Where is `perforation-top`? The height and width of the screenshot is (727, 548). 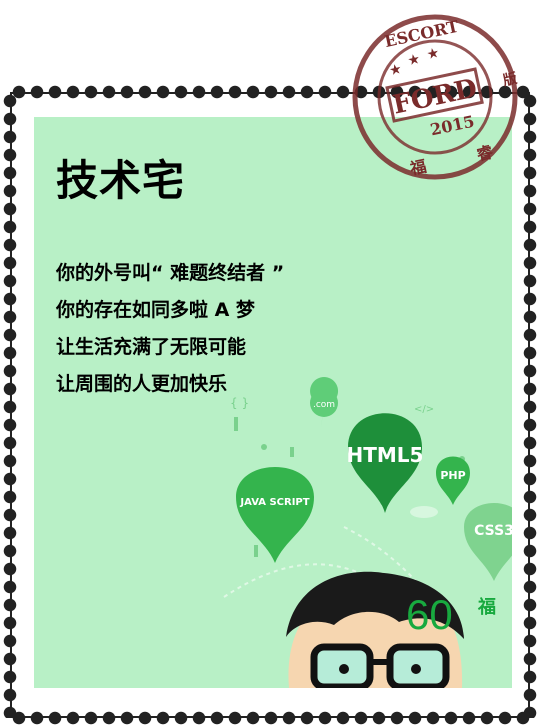 perforation-top is located at coordinates (270, 92).